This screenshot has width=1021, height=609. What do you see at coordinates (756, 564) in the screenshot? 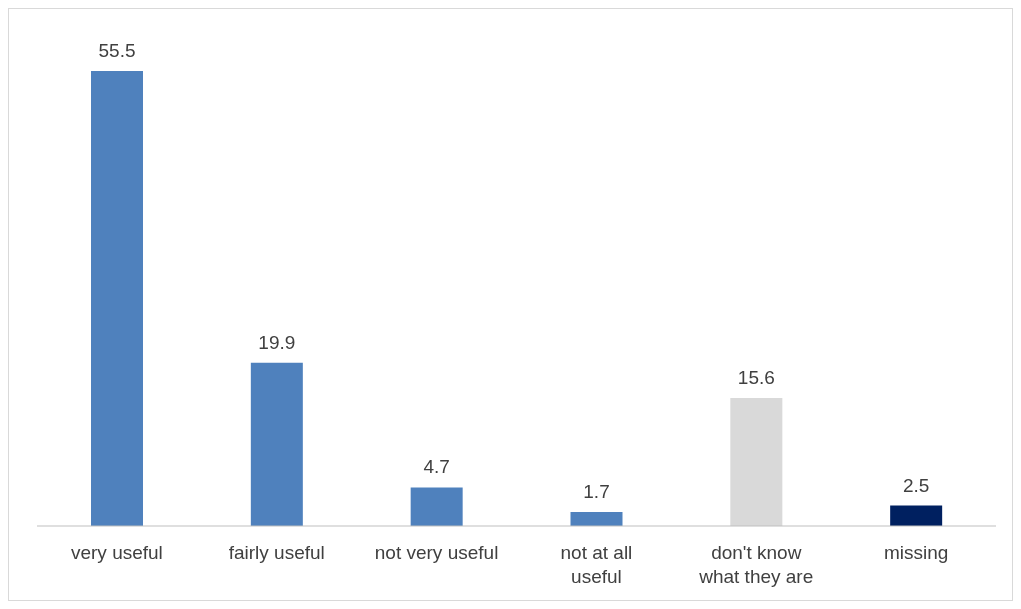
I see `x-tick-label: don't know what they are` at bounding box center [756, 564].